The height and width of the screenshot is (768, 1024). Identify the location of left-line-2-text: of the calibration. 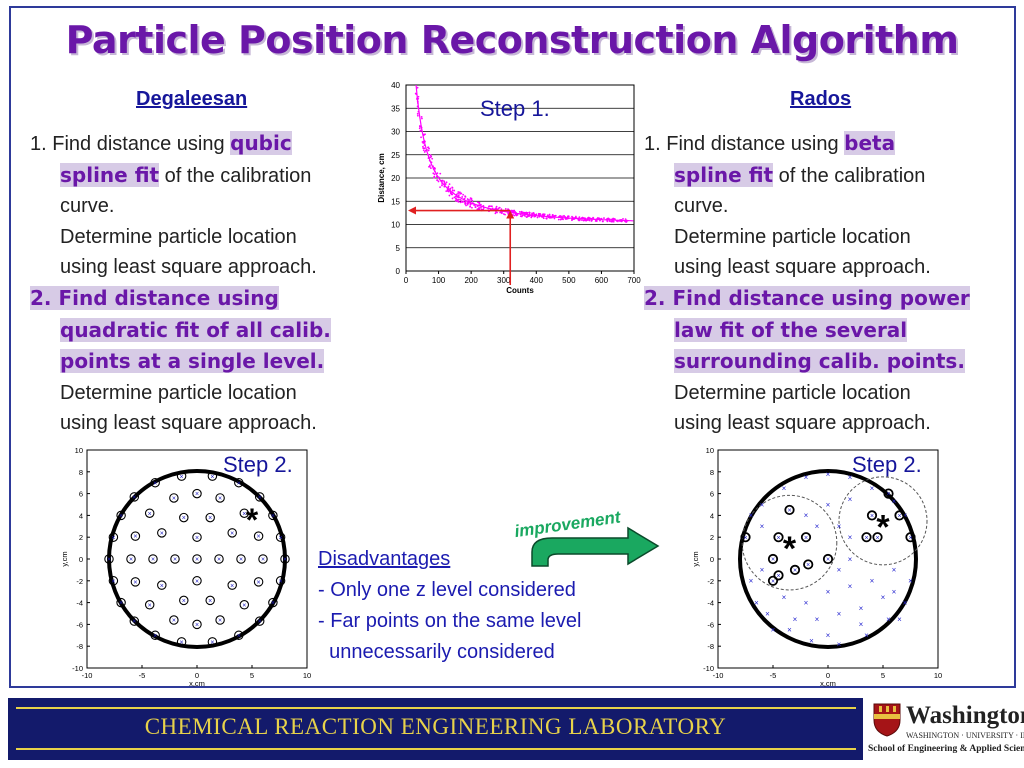
(235, 175).